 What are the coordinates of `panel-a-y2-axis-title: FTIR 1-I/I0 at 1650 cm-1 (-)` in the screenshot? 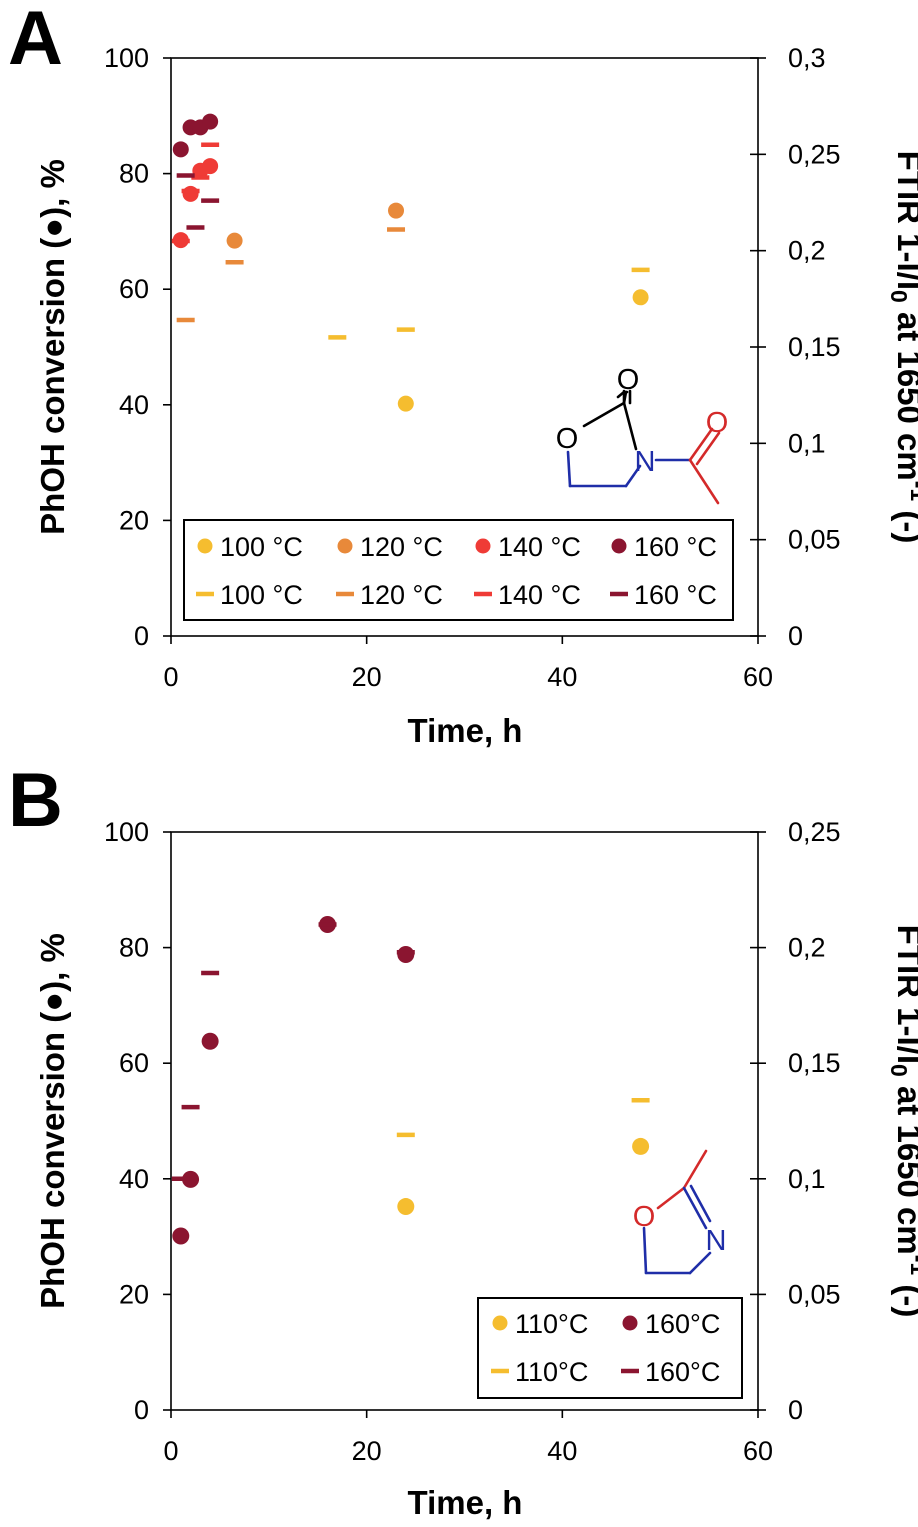 It's located at (902, 347).